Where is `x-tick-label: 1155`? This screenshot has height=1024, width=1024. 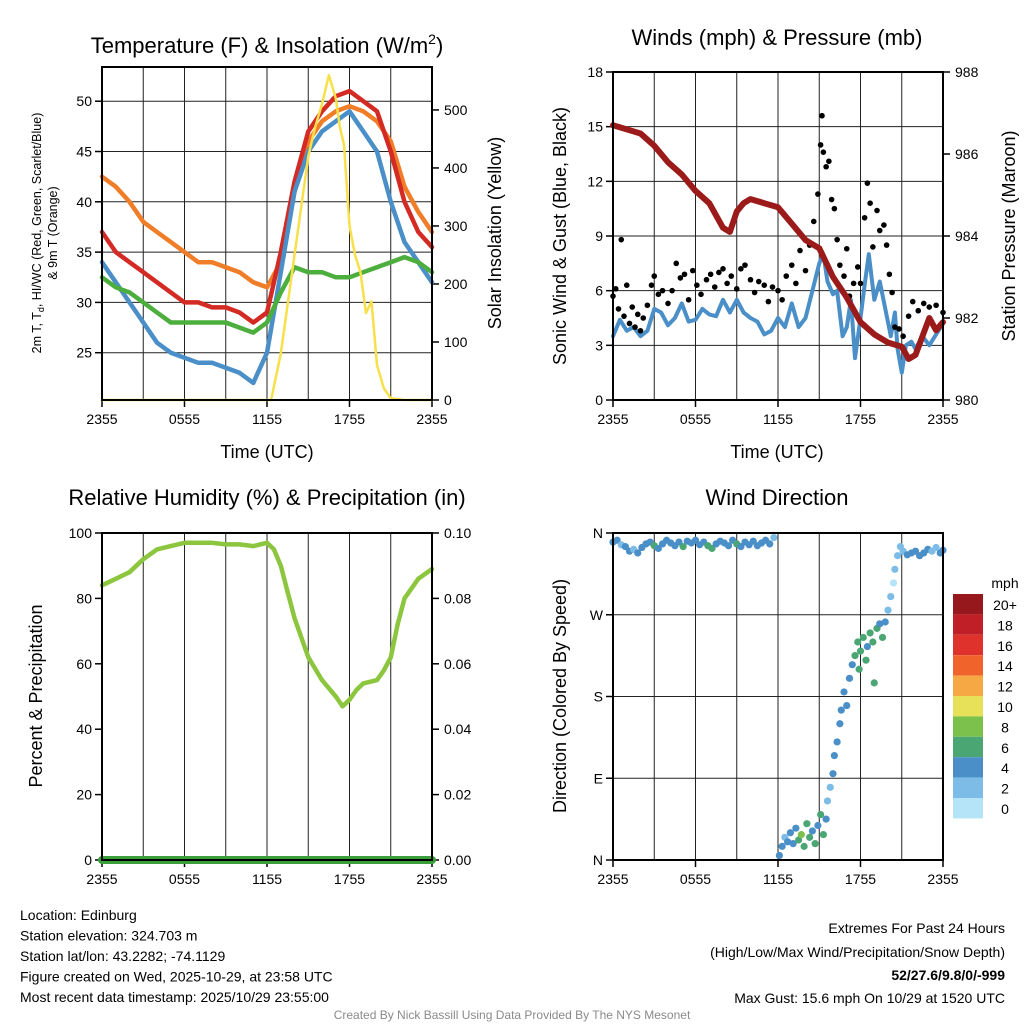 x-tick-label: 1155 is located at coordinates (267, 419).